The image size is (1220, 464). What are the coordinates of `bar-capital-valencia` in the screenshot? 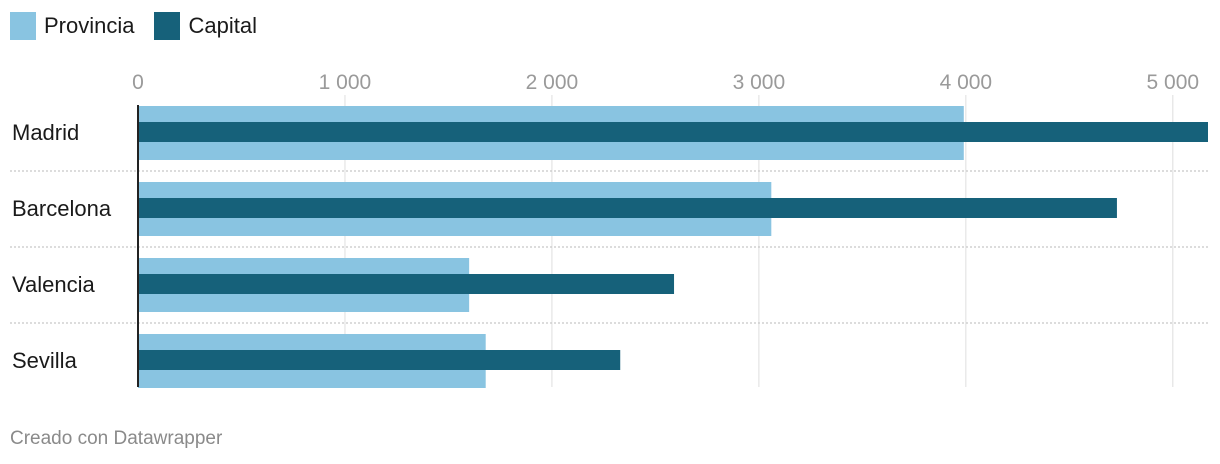 It's located at (406, 284).